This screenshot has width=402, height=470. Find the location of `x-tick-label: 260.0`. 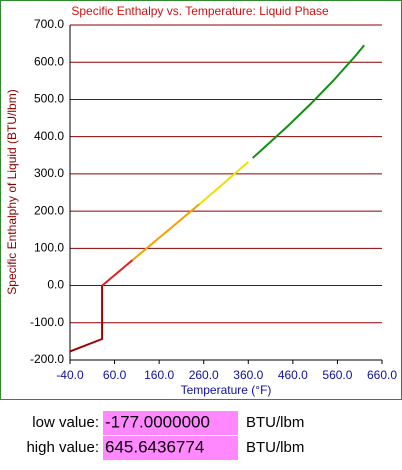

x-tick-label: 260.0 is located at coordinates (204, 375).